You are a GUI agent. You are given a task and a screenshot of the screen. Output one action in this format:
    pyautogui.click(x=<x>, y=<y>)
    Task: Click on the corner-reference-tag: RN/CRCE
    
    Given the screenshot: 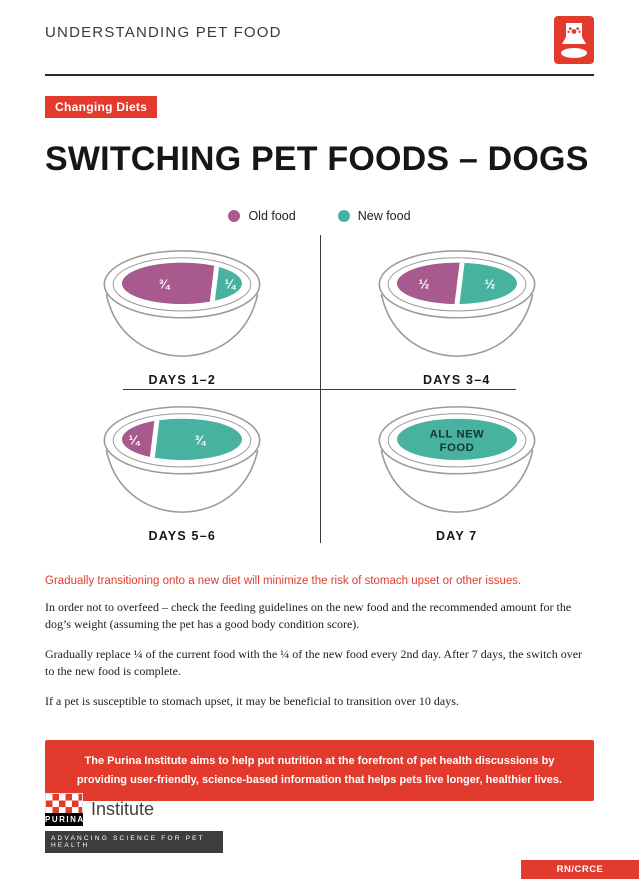 What is the action you would take?
    pyautogui.click(x=580, y=869)
    